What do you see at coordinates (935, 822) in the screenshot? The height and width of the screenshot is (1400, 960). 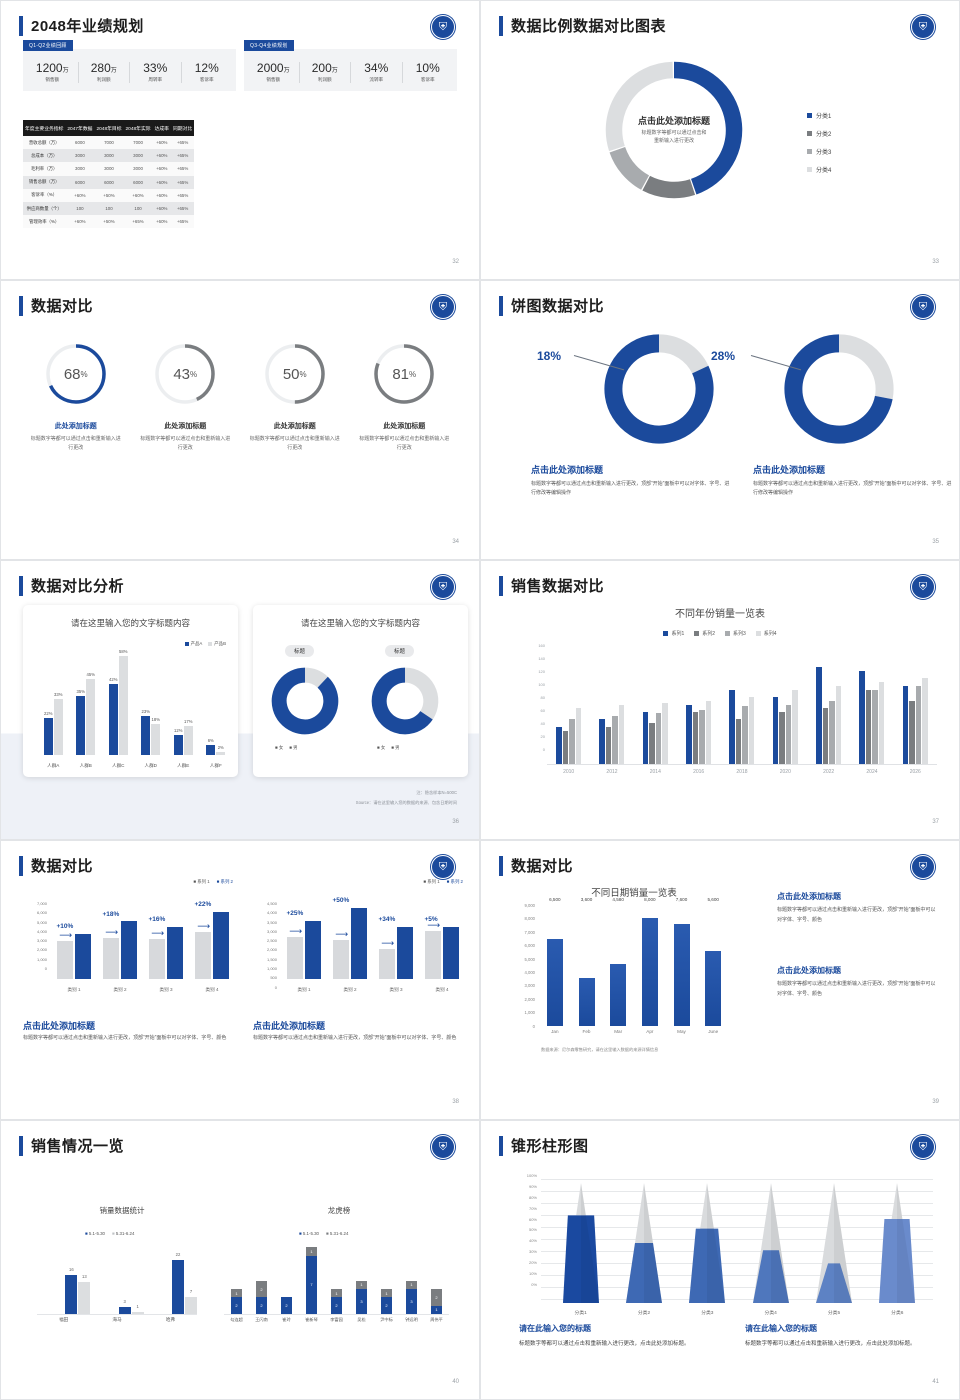 I see `page-number: 37` at bounding box center [935, 822].